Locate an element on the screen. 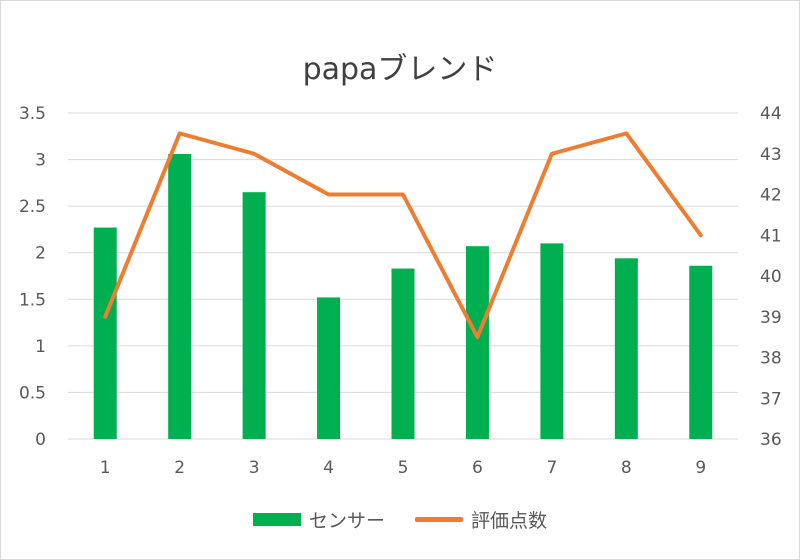  right-axis: 36 37 38 39 40 41 42 43 44 is located at coordinates (771, 277).